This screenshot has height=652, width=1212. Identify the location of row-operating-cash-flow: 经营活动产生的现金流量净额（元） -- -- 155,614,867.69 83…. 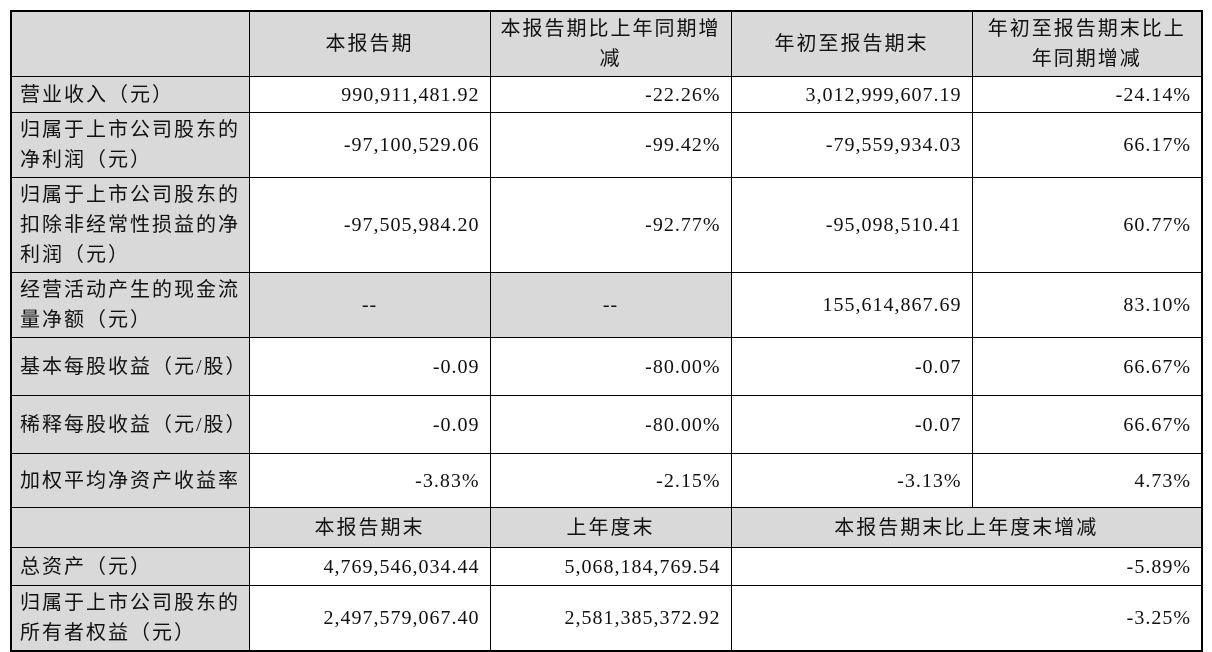
(606, 305).